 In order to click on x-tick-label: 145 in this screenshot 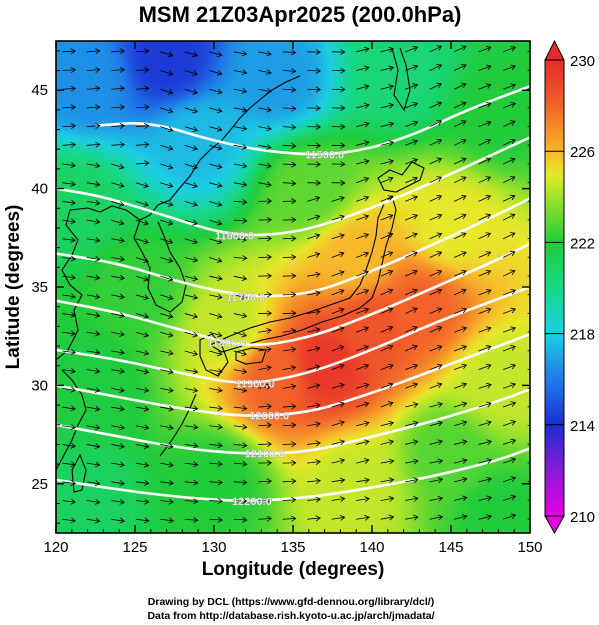, I will do `click(450, 547)`.